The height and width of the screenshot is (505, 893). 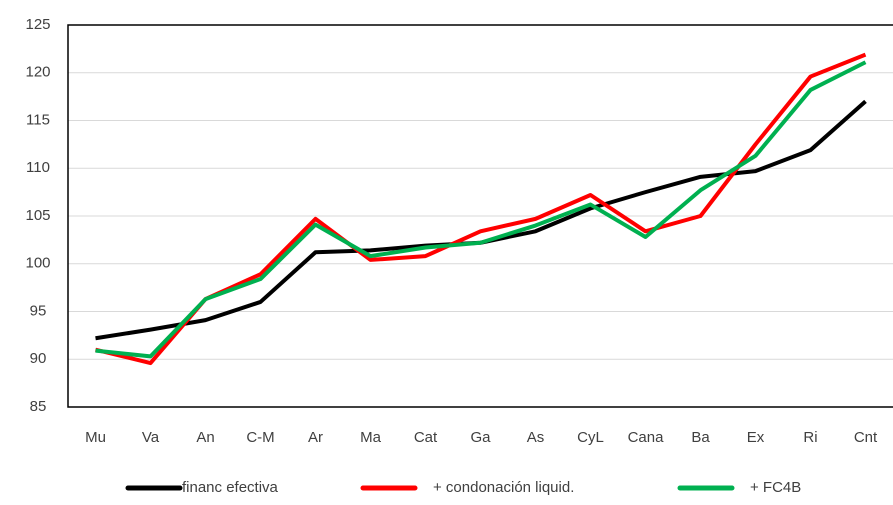 What do you see at coordinates (37, 72) in the screenshot?
I see `y-tick-label: 120` at bounding box center [37, 72].